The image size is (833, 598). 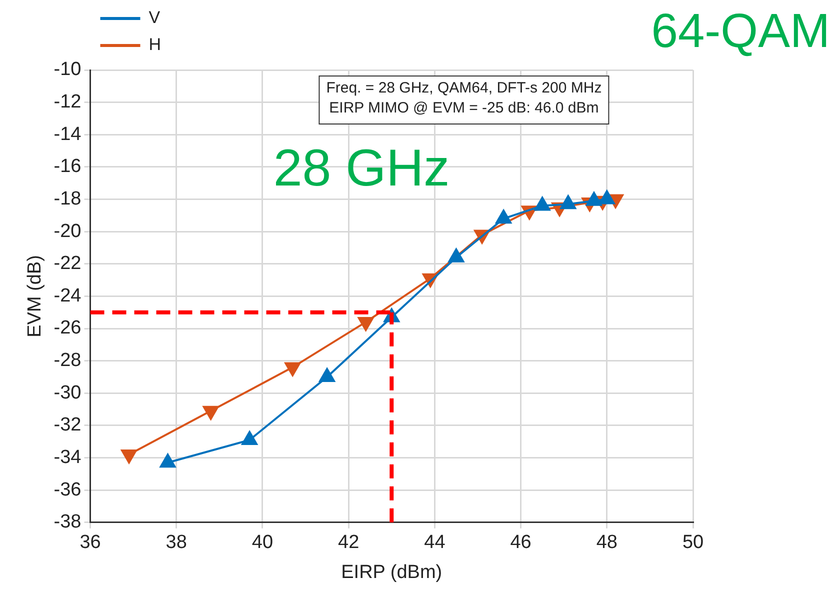 What do you see at coordinates (68, 295) in the screenshot?
I see `y-tick-label: -24` at bounding box center [68, 295].